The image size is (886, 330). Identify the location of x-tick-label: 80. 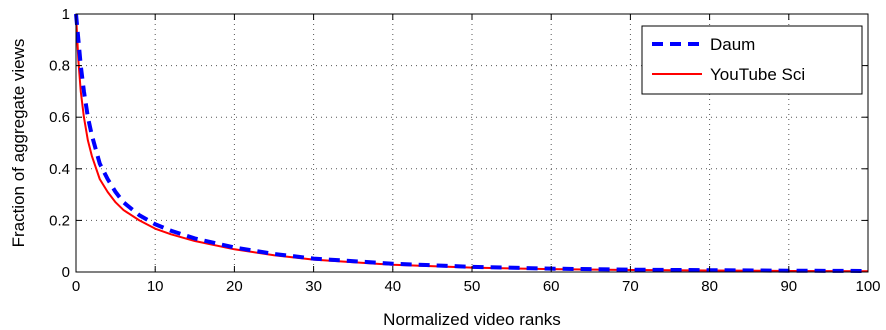
(709, 286).